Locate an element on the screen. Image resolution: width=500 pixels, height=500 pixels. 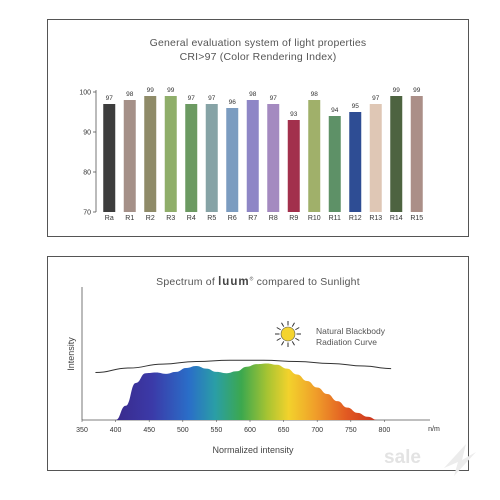
bar-r4 is located at coordinates (191, 158).